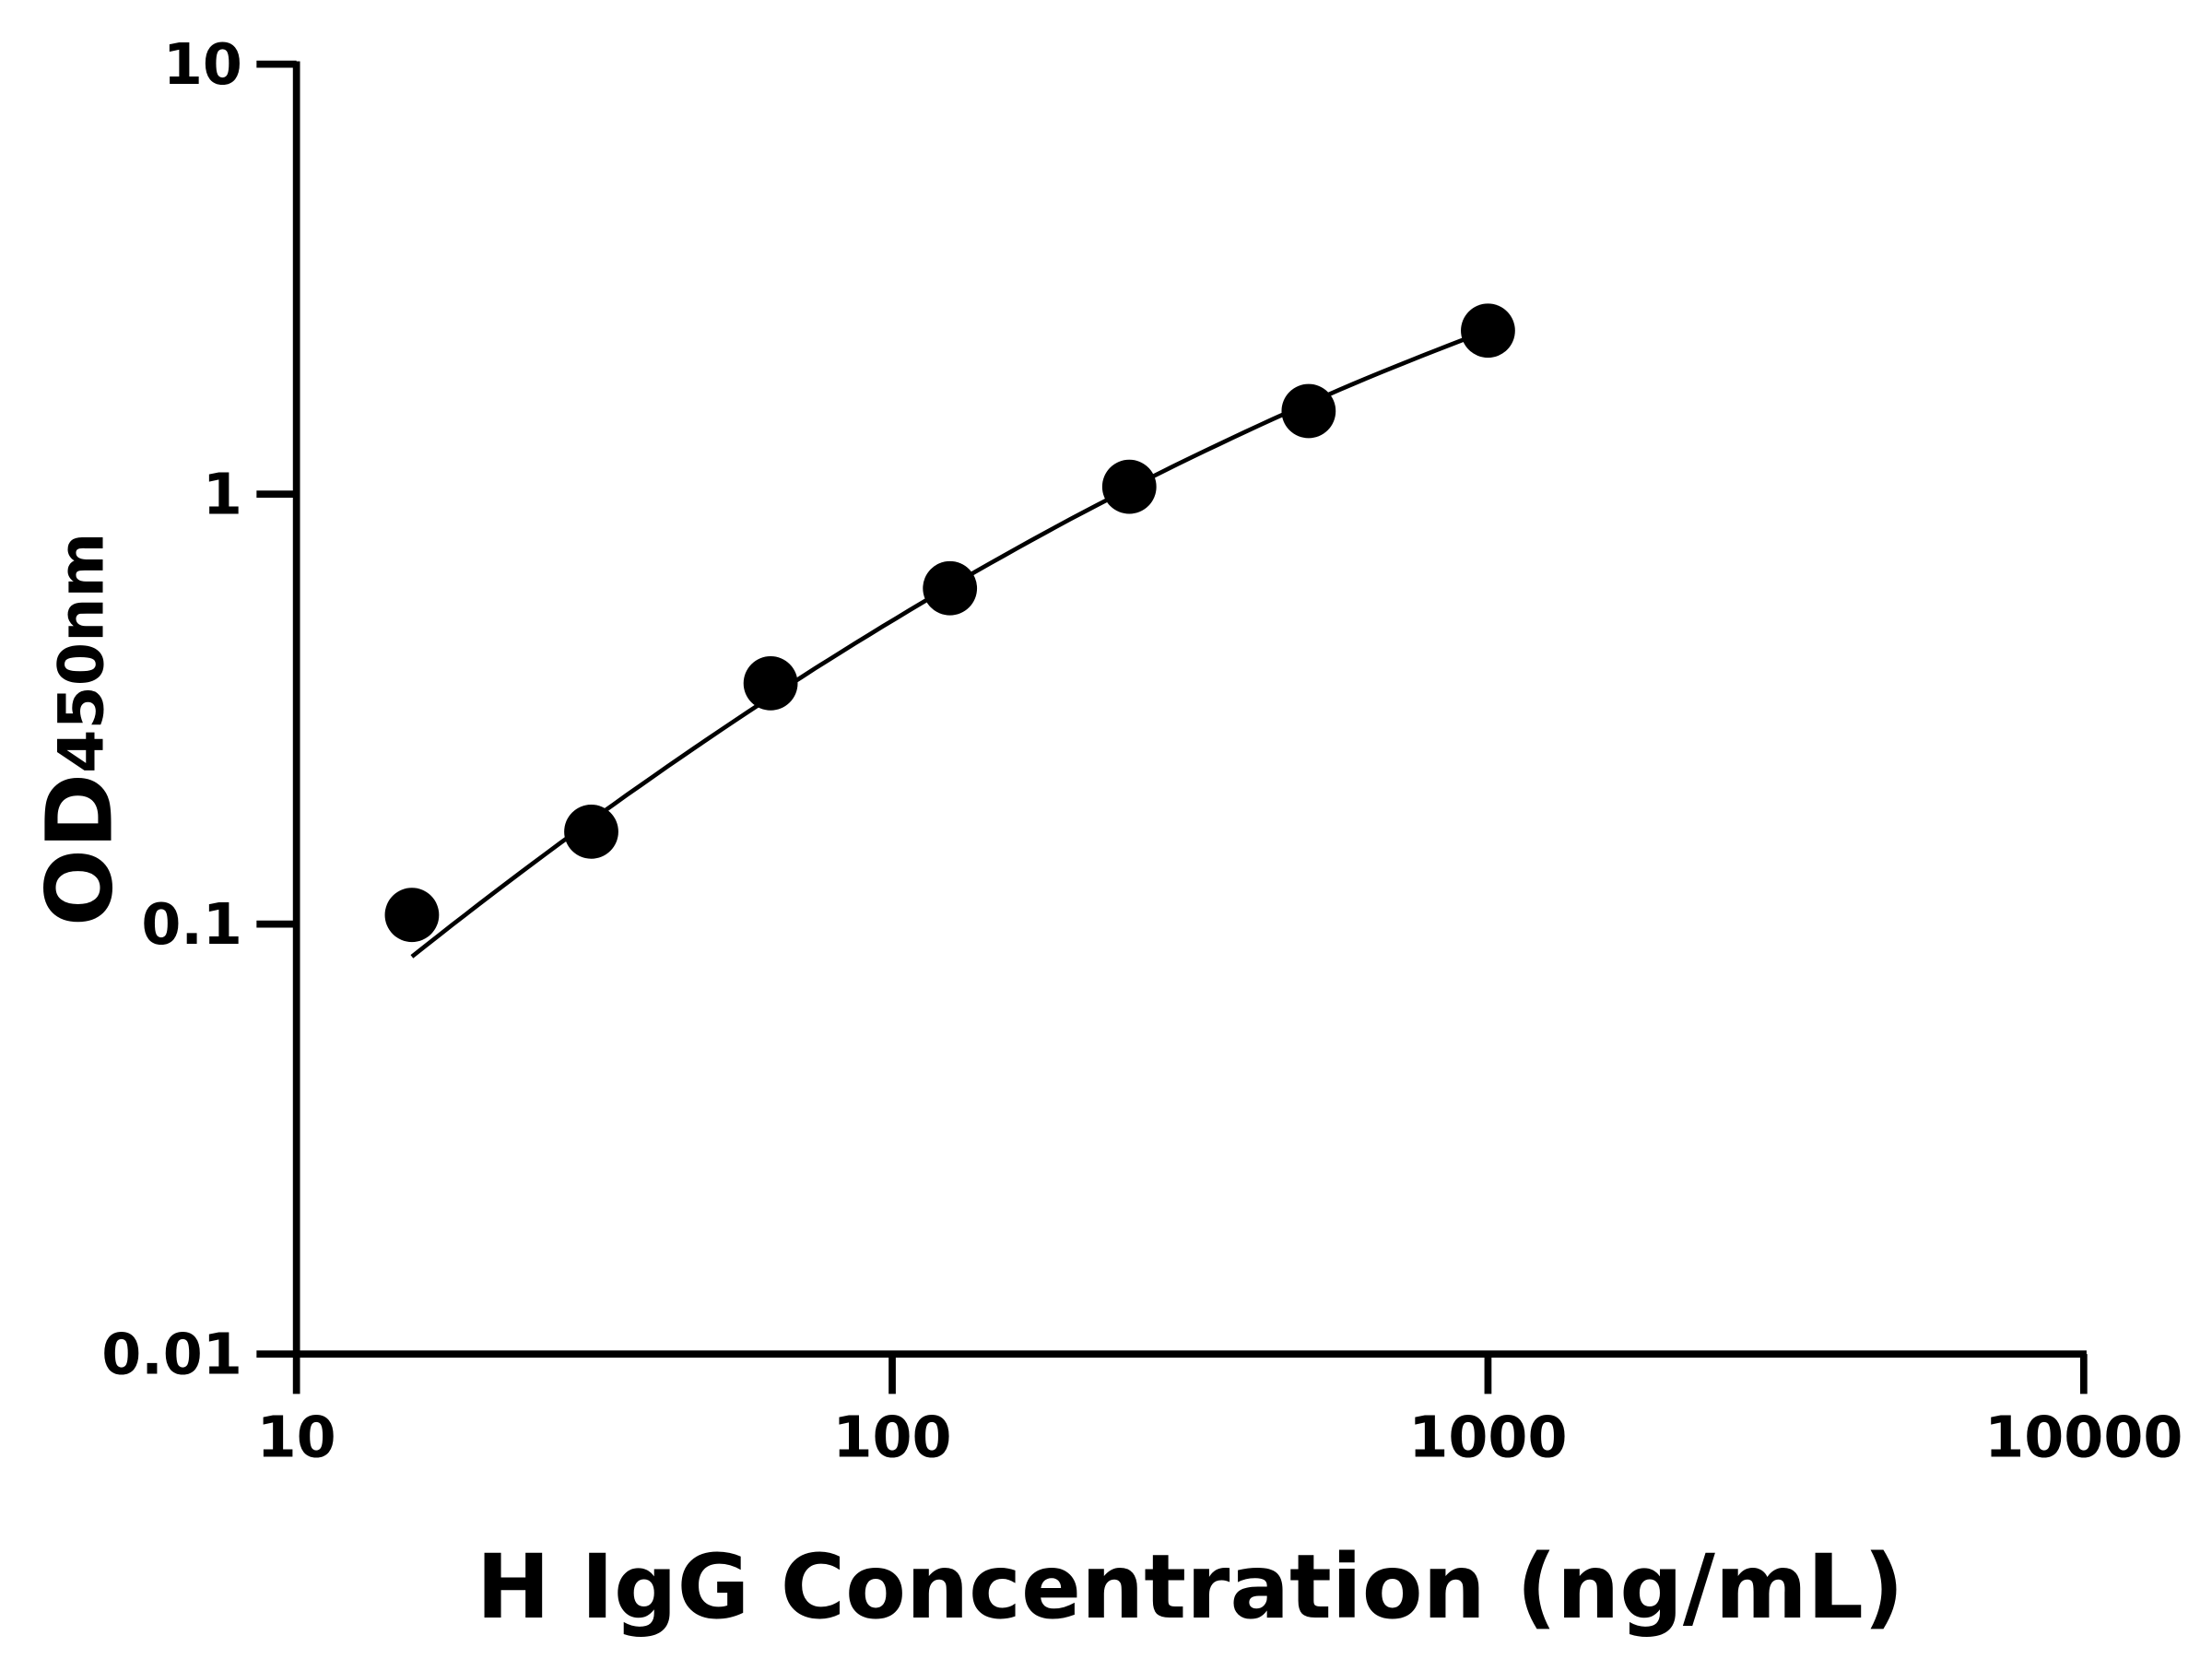  I want to click on y-tick-label: 0.1, so click(191, 924).